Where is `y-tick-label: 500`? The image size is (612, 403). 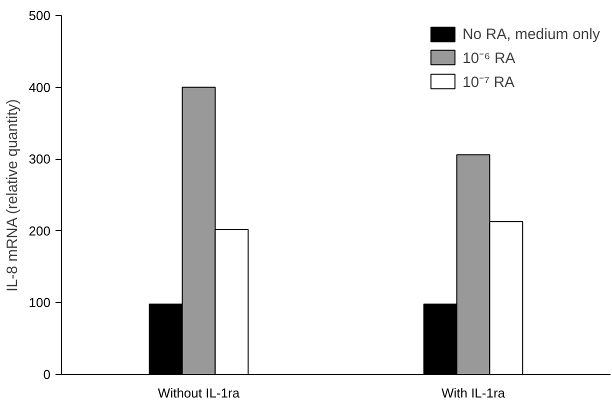 y-tick-label: 500 is located at coordinates (39, 15).